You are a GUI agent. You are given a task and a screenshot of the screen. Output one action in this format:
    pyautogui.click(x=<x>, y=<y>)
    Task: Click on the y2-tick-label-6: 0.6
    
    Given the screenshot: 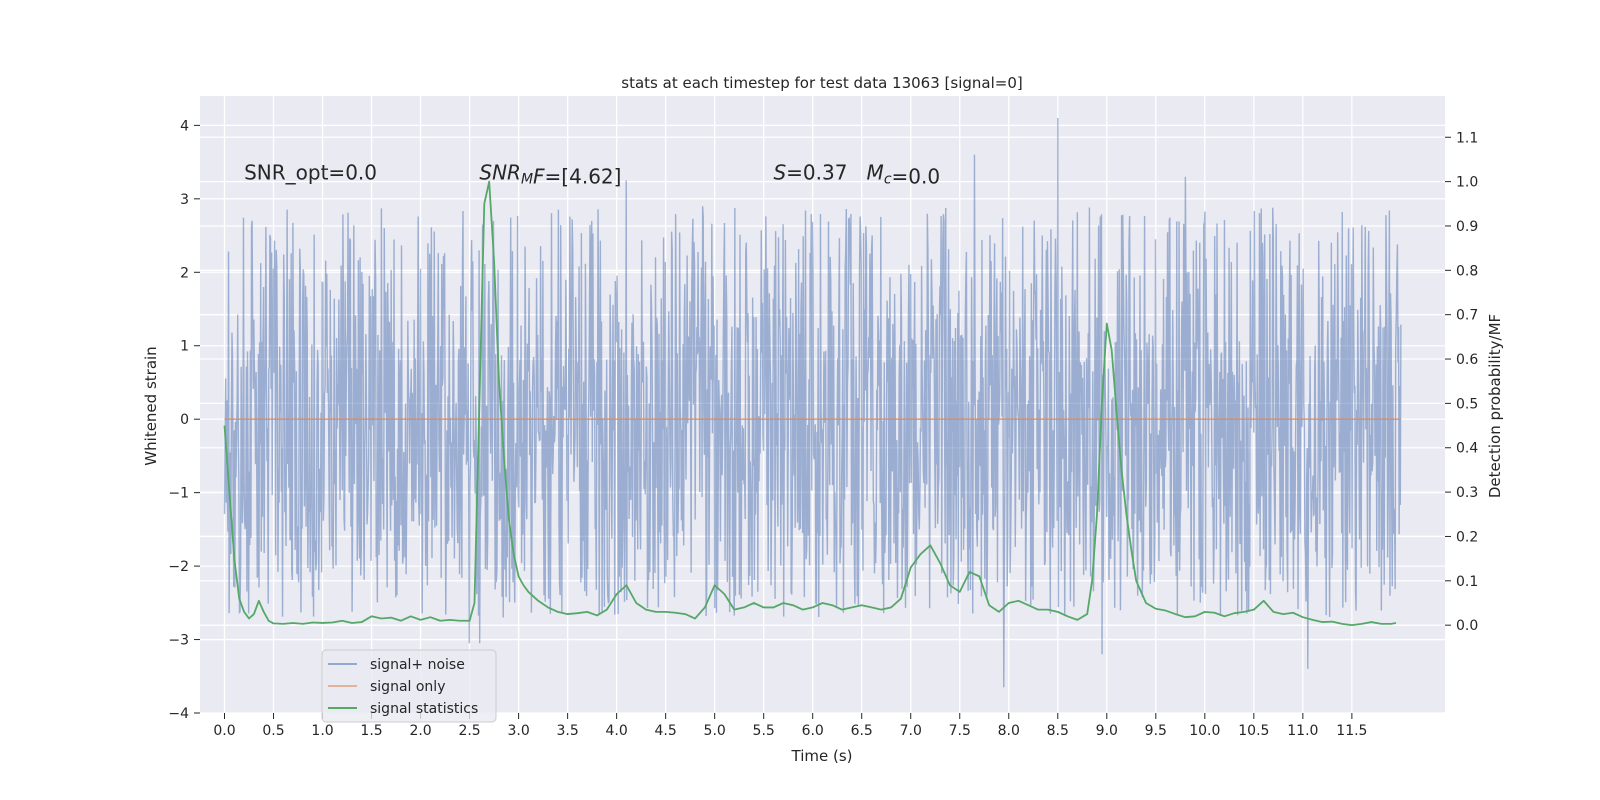 What is the action you would take?
    pyautogui.click(x=1467, y=360)
    